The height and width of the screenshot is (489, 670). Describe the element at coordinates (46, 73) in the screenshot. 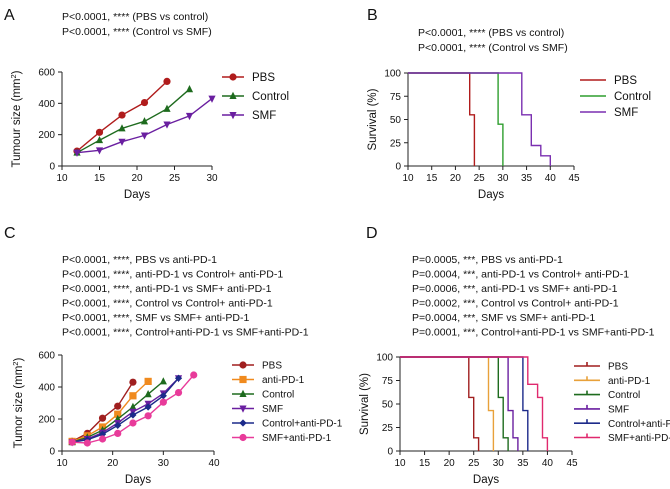

I see `y-tick-label: 600` at that location.